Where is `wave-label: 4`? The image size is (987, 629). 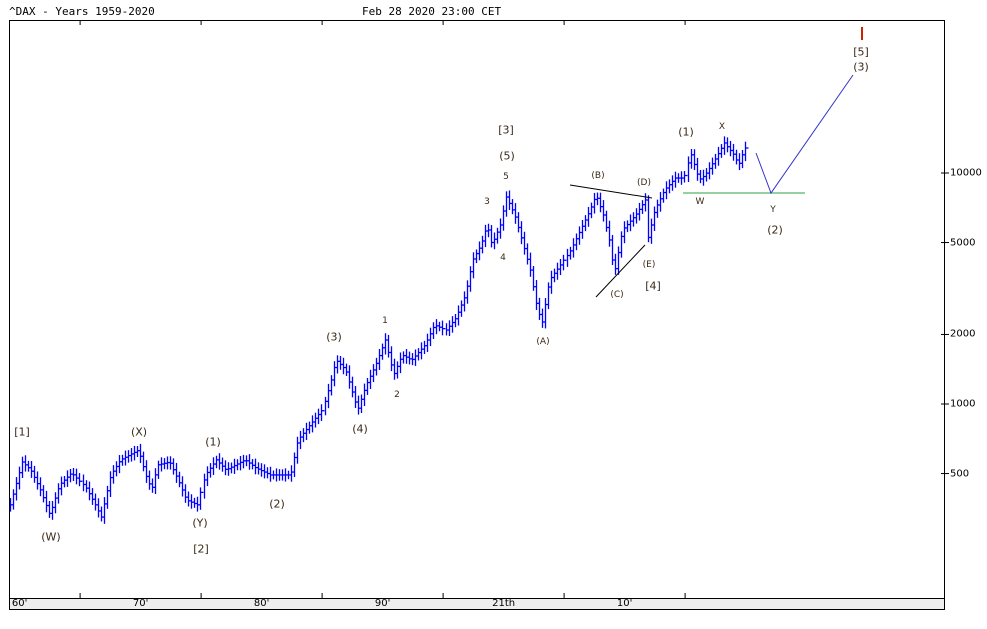 wave-label: 4 is located at coordinates (503, 258).